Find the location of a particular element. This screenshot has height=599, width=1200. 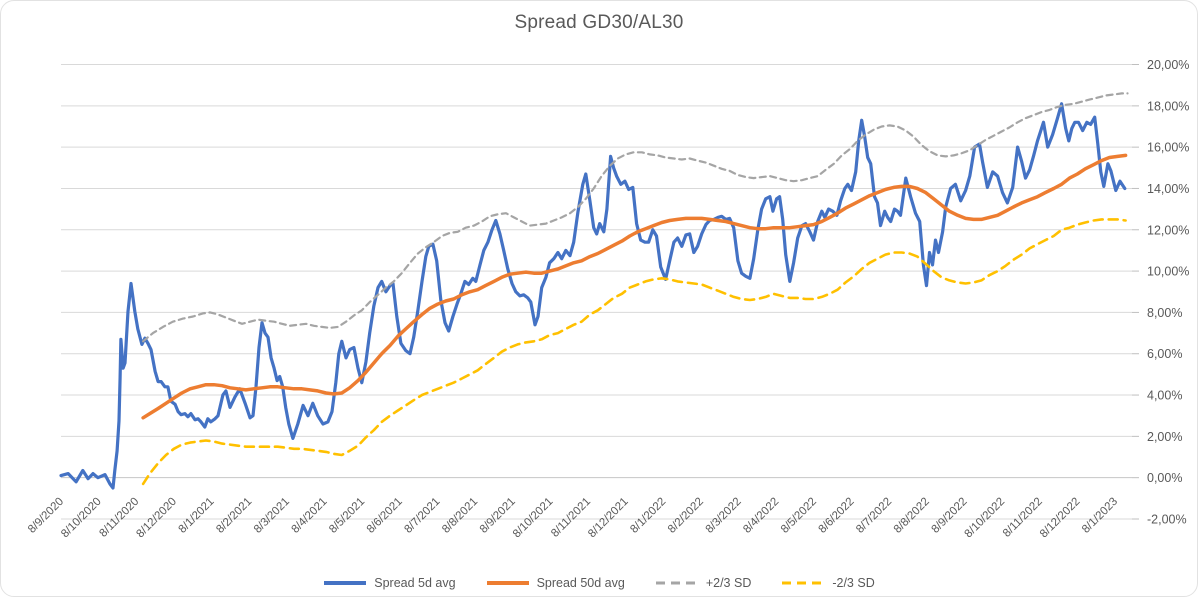

y-axis-tick-label: 18,00% is located at coordinates (1168, 106).